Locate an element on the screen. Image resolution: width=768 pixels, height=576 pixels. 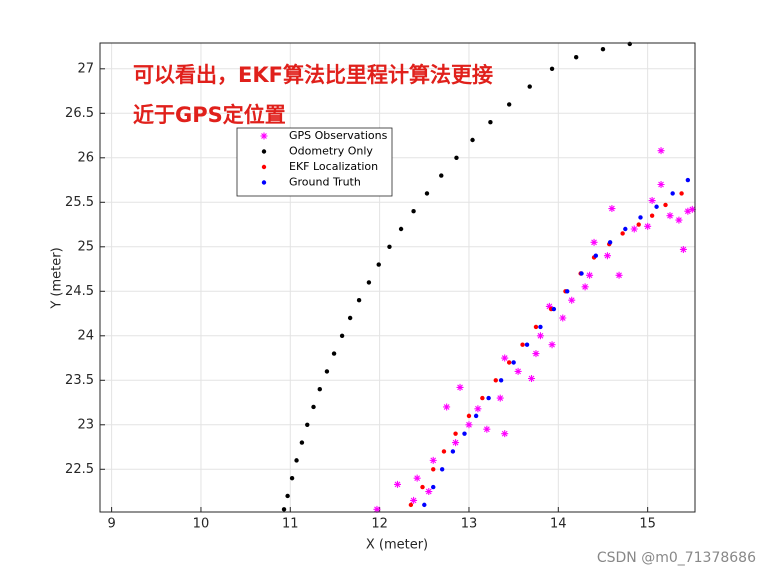
annotation: 近于GPS定位置 is located at coordinates (209, 115).